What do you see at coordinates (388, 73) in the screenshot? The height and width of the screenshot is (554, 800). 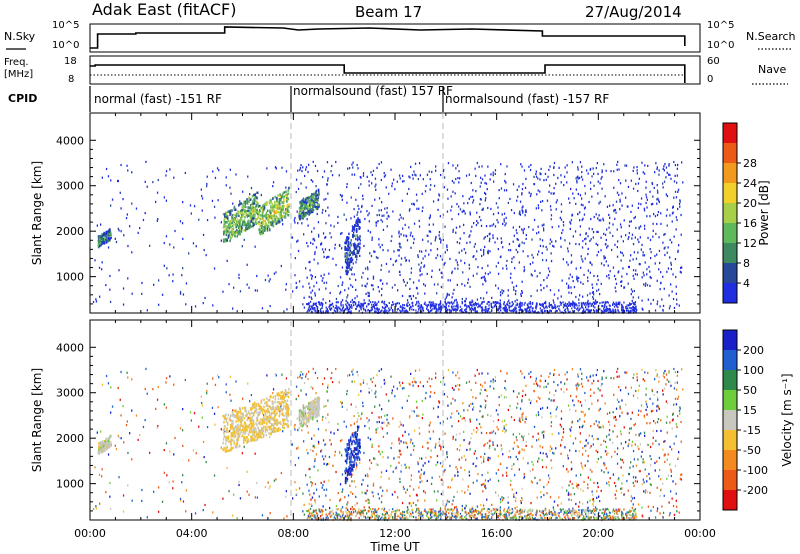 I see `freq-trace` at bounding box center [388, 73].